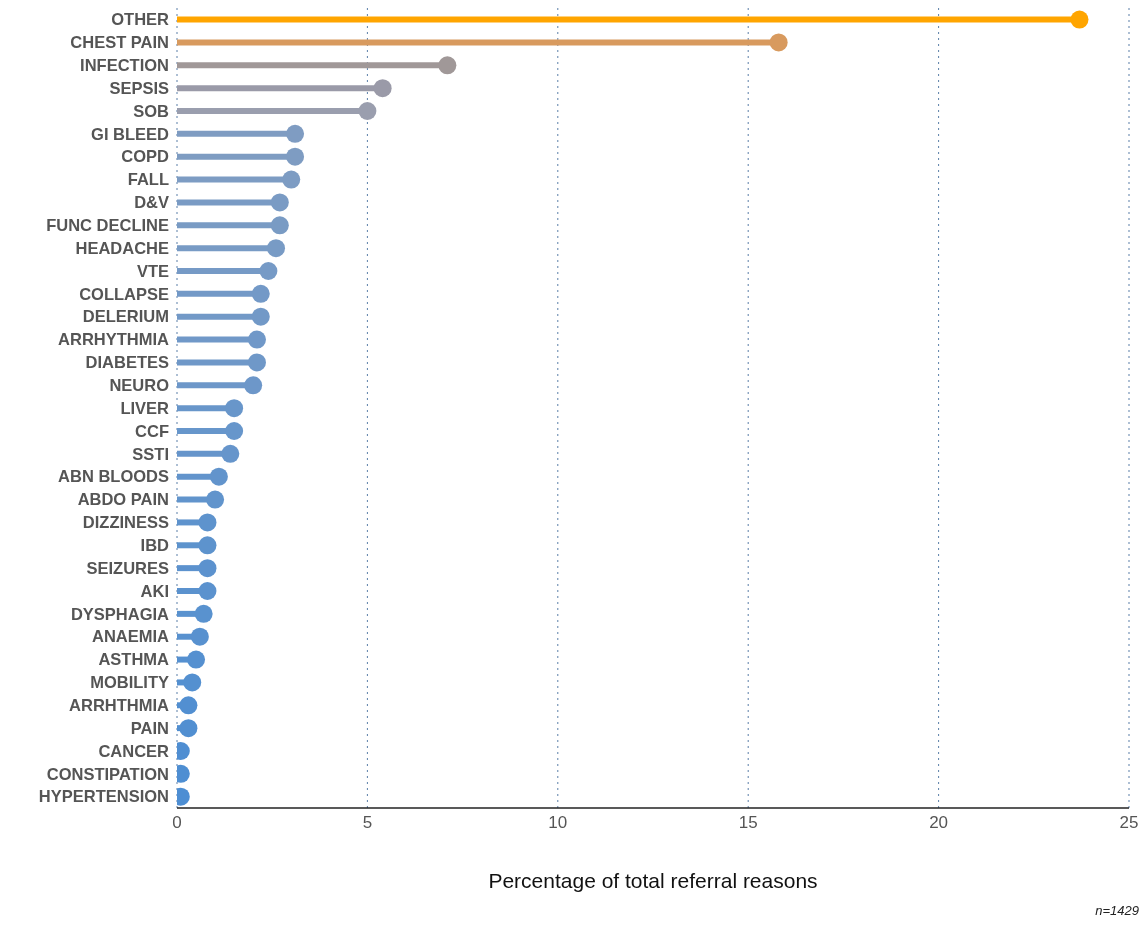  I want to click on text: n=1429, so click(1117, 910).